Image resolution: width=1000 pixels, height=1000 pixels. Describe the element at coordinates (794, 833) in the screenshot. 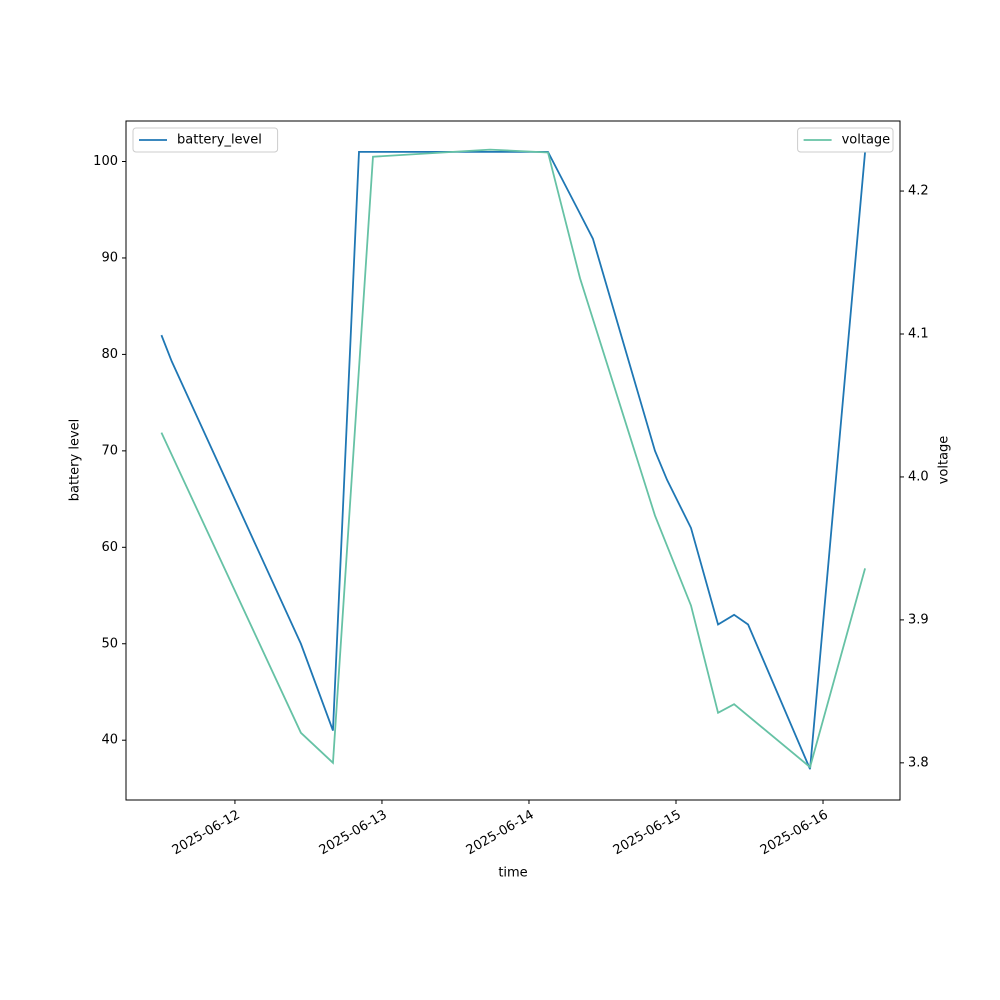

I see `x-tick-label: 2025-06-16` at that location.